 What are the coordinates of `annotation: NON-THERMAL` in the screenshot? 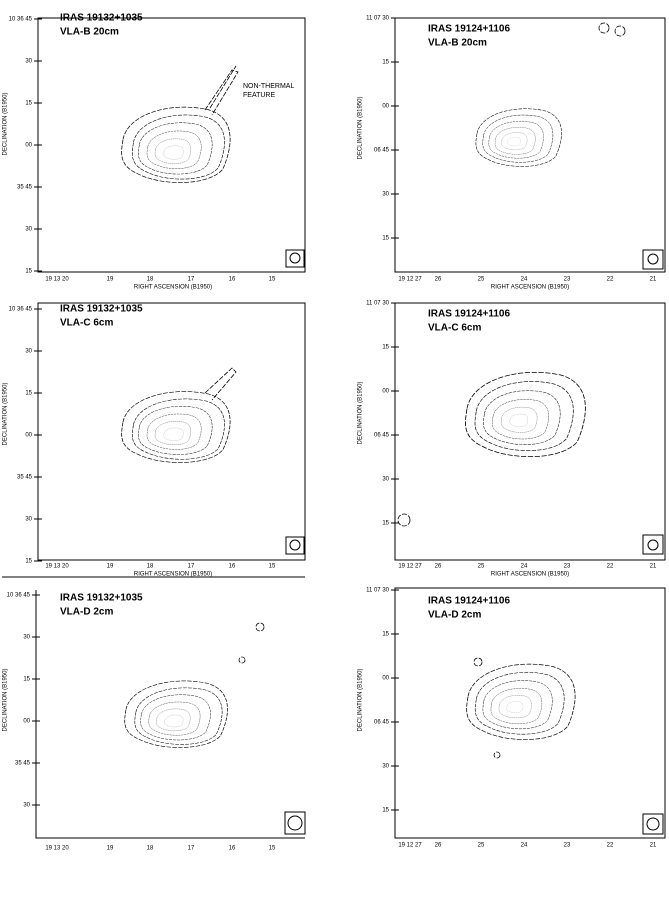 It's located at (268, 86).